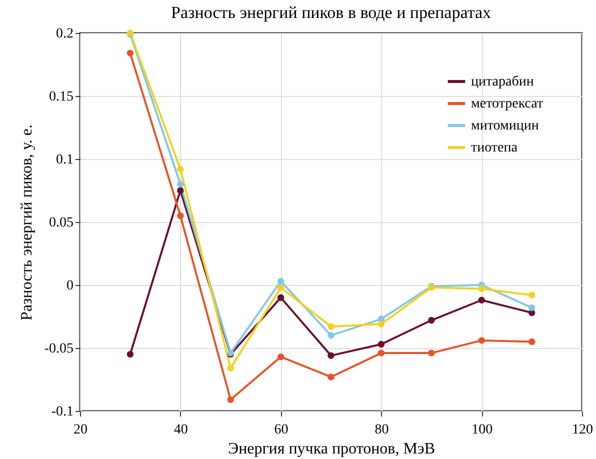 The width and height of the screenshot is (596, 459). What do you see at coordinates (505, 126) in the screenshot?
I see `legend-label: митомицин` at bounding box center [505, 126].